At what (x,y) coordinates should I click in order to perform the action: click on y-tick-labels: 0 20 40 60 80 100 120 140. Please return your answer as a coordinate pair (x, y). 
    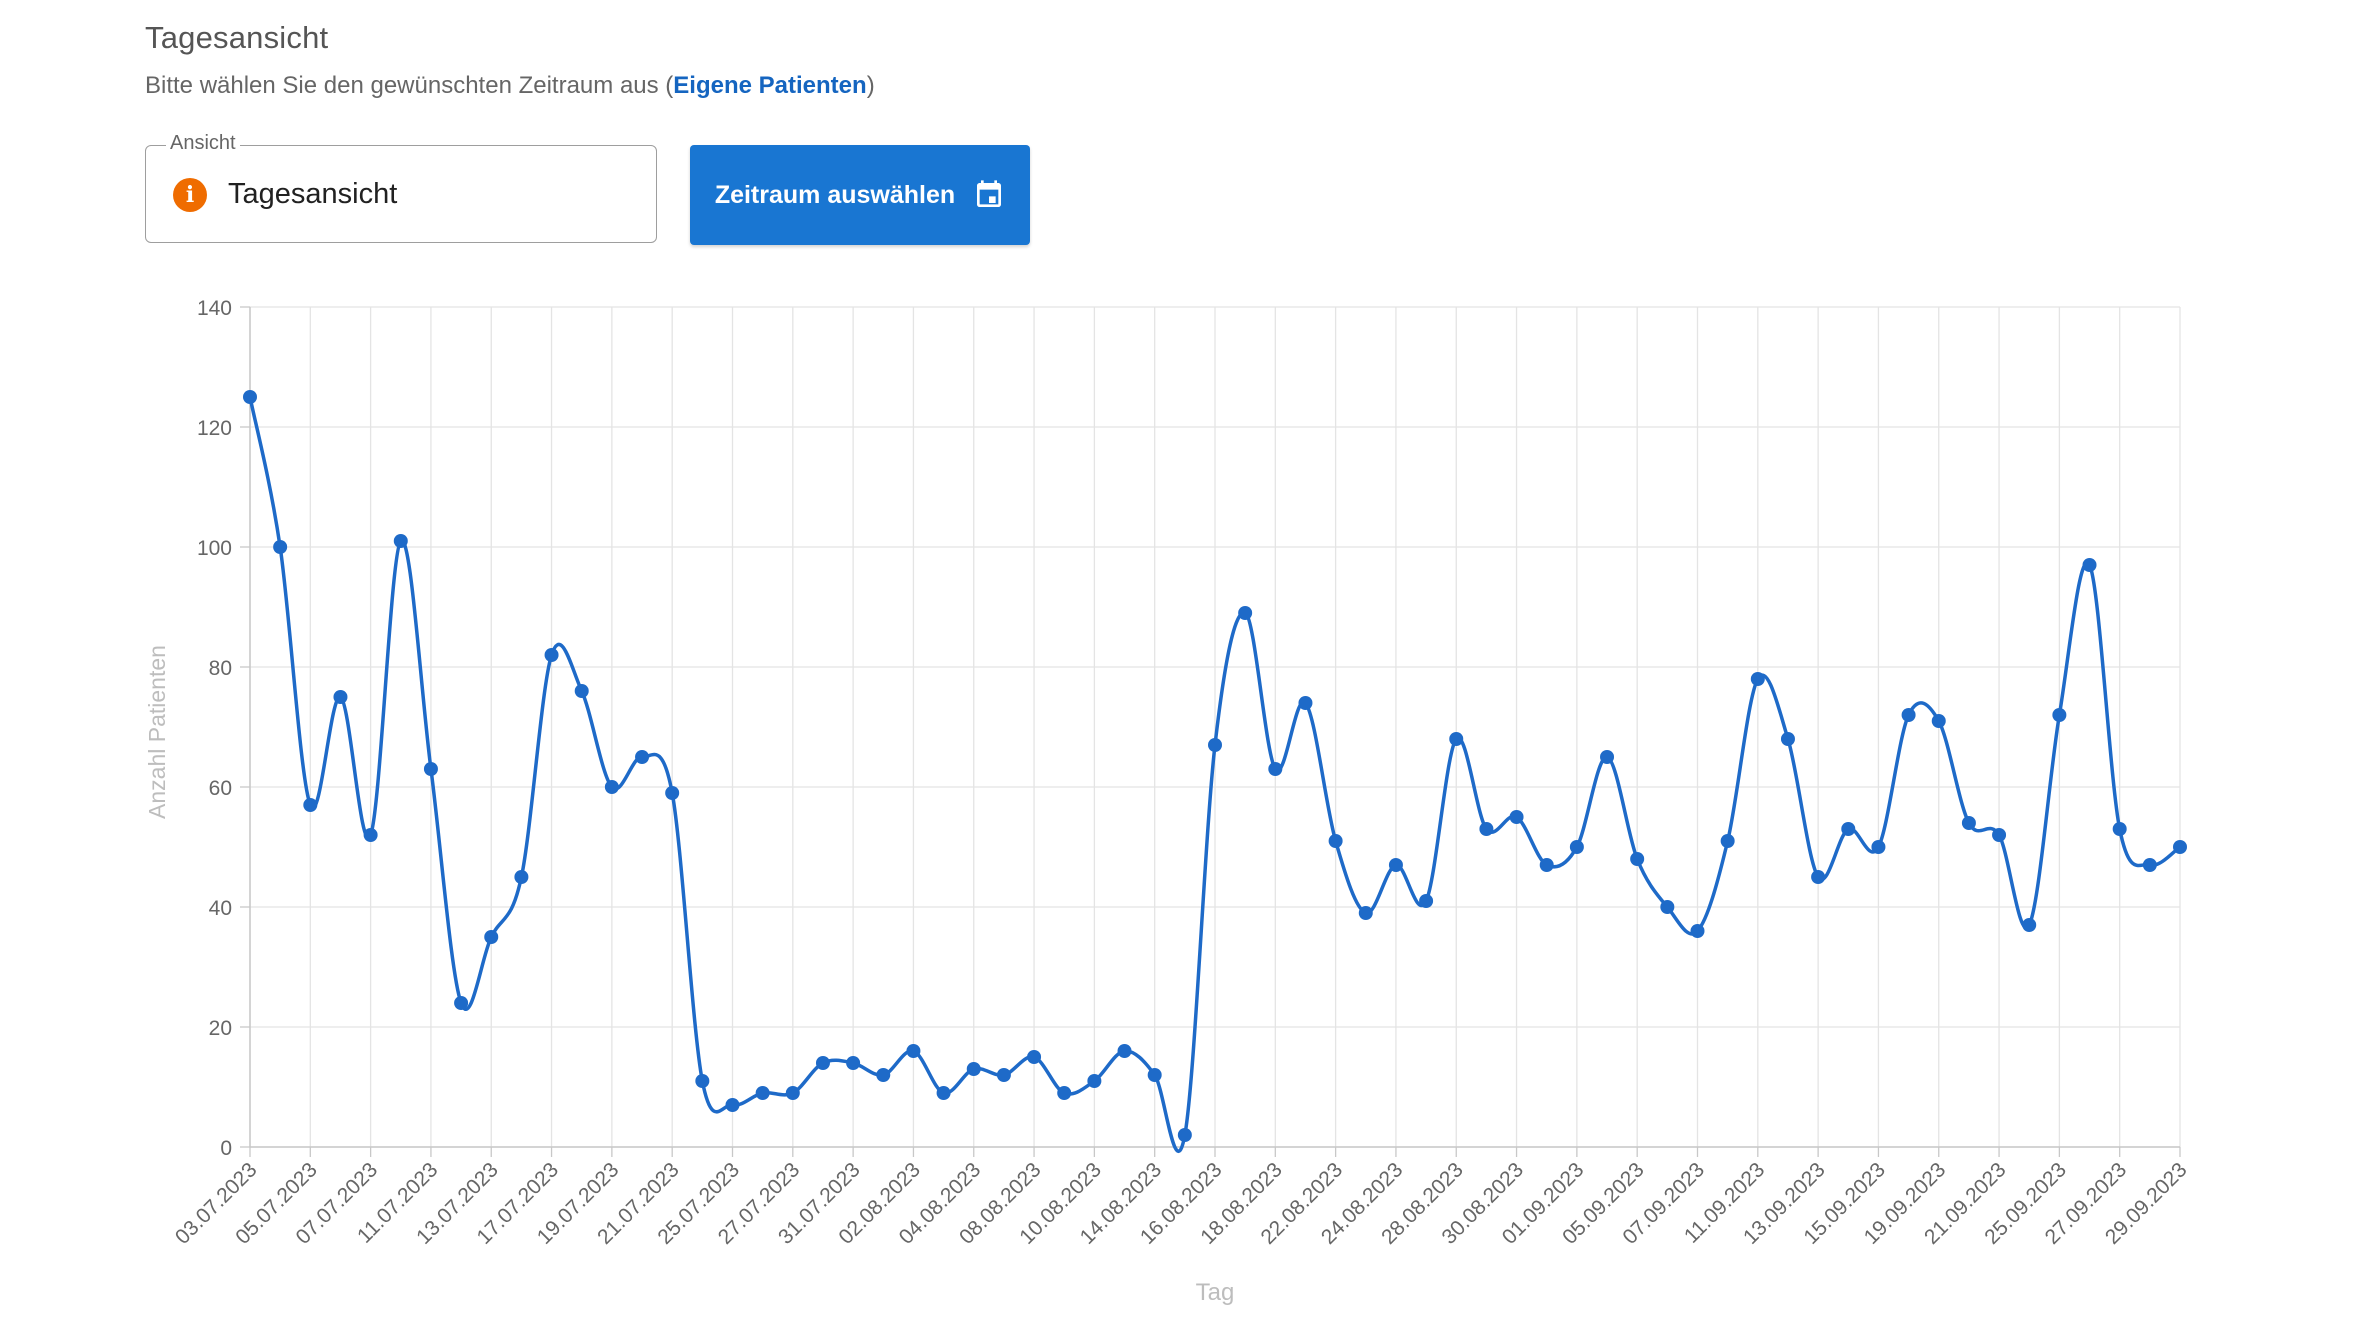
    Looking at the image, I should click on (223, 728).